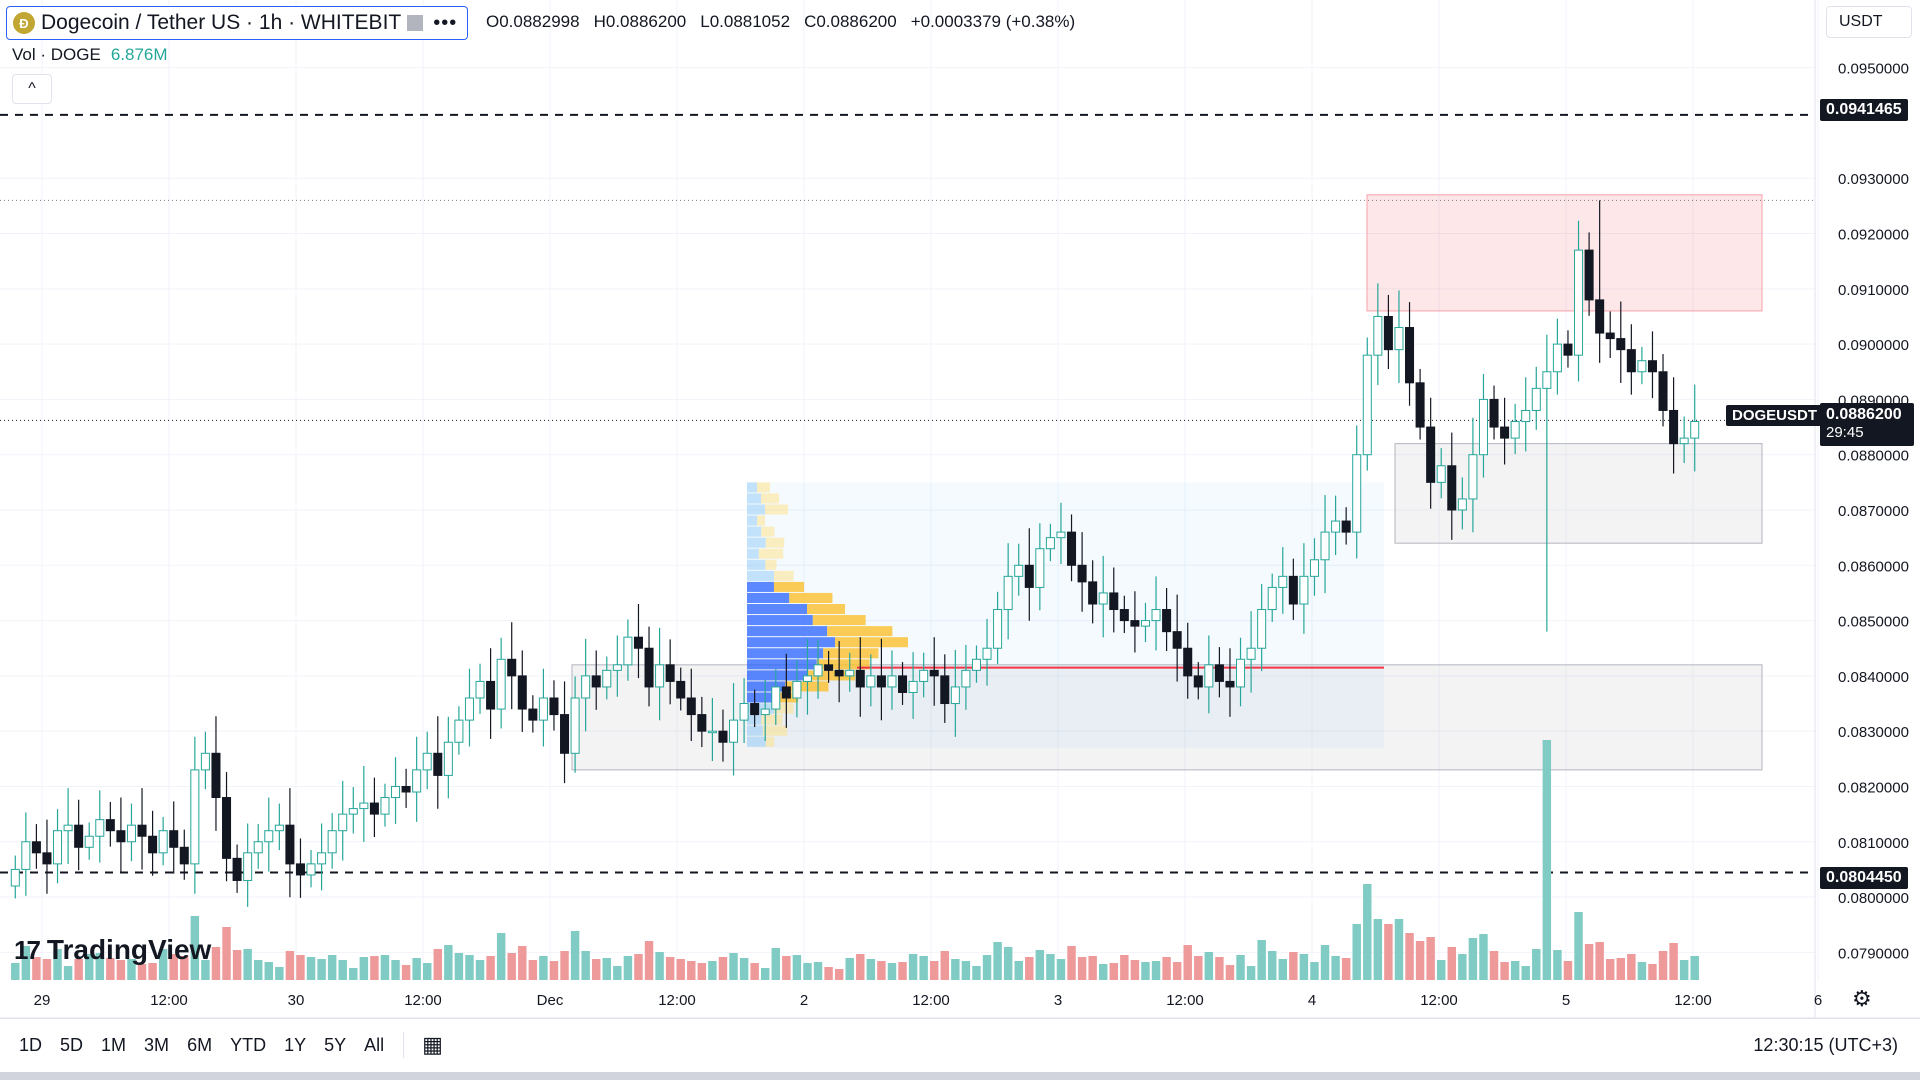 The width and height of the screenshot is (1920, 1080). I want to click on time-tick-label: 4, so click(1312, 1000).